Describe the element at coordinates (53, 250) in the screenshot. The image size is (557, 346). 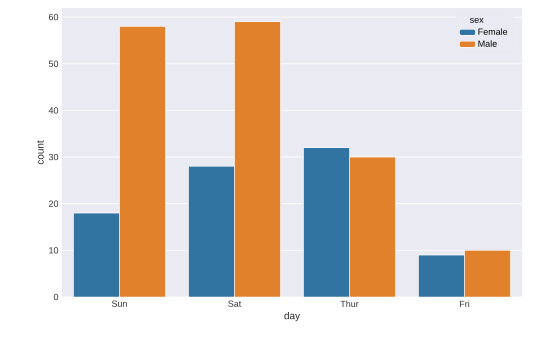
I see `y-tick-label: 10` at that location.